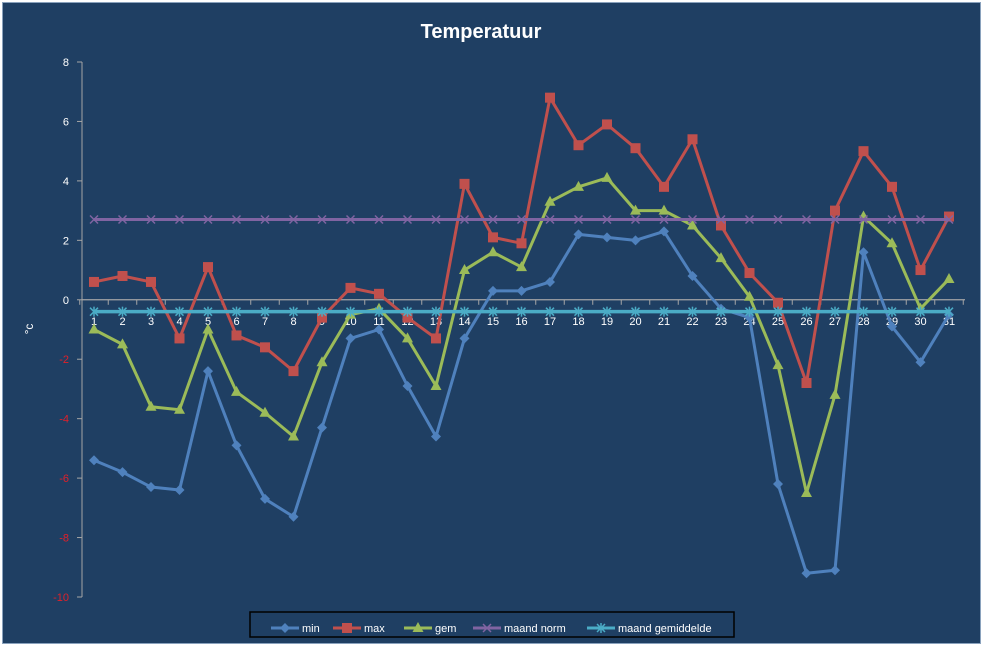 The image size is (987, 648). Describe the element at coordinates (265, 322) in the screenshot. I see `x-tick-label: 7` at that location.